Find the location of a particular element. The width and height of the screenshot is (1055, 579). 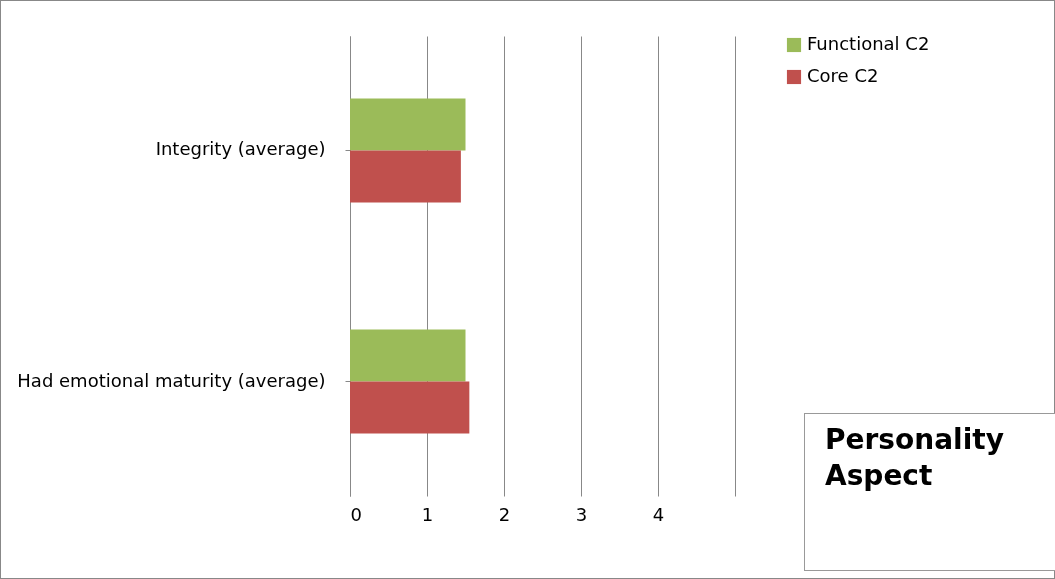

y-tick-label: Integrity (average) is located at coordinates (240, 149).